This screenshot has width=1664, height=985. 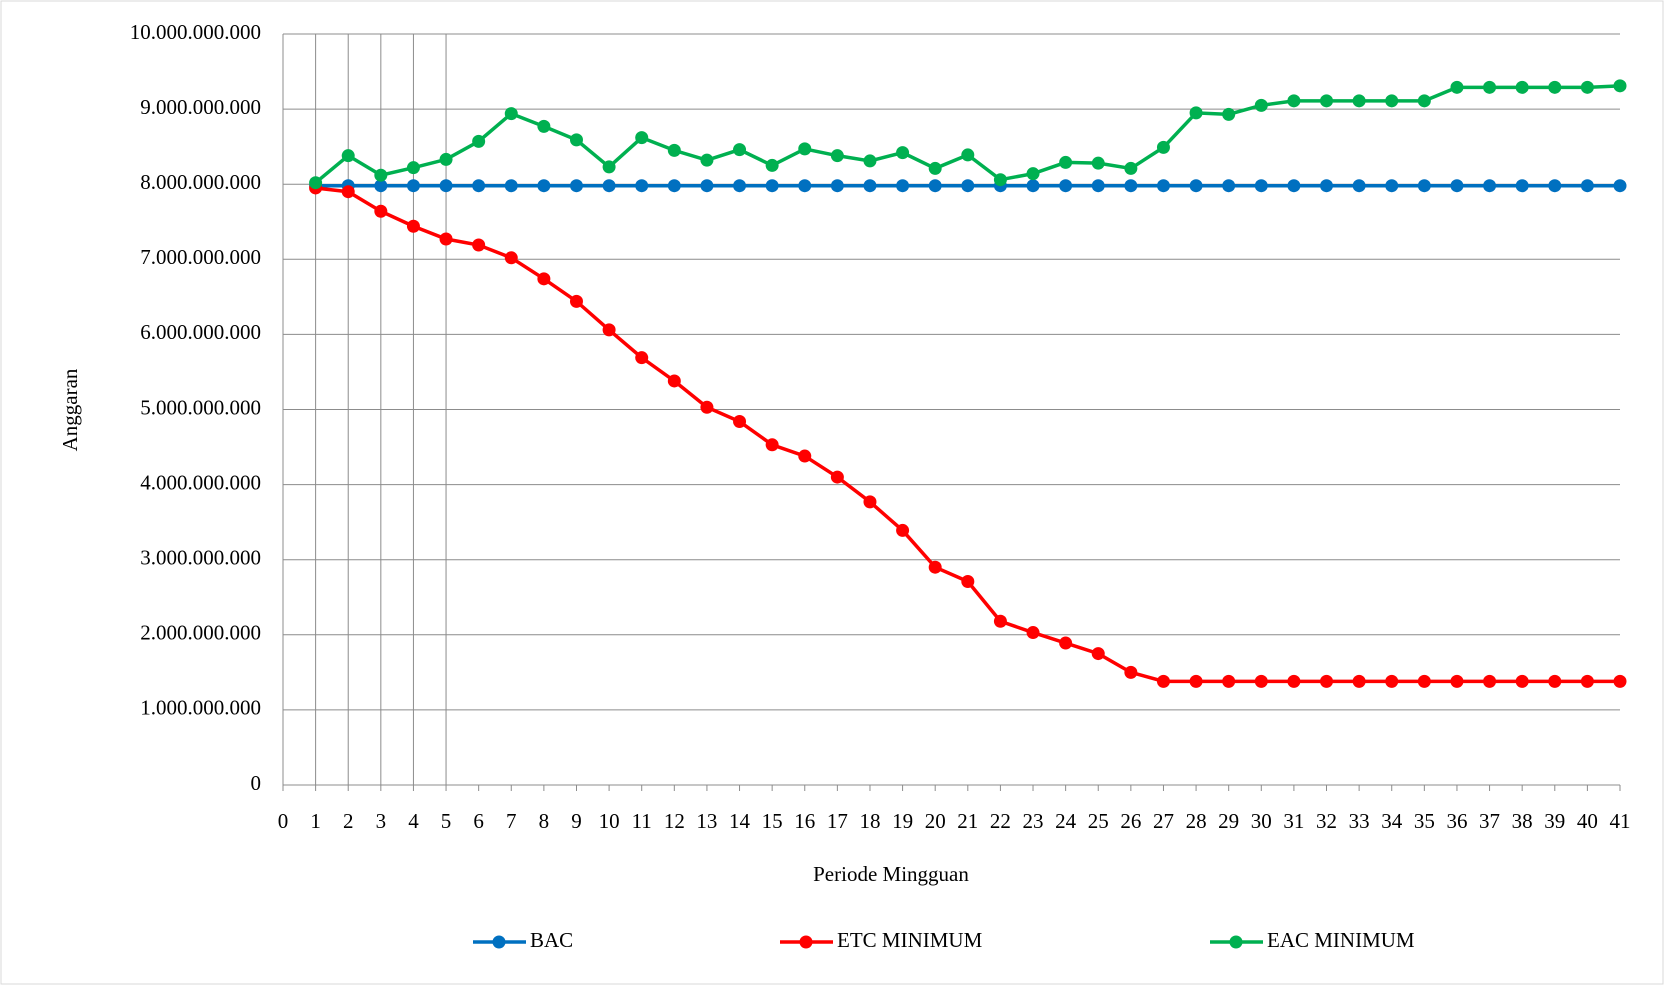 What do you see at coordinates (1163, 821) in the screenshot?
I see `x-tick-label: 27` at bounding box center [1163, 821].